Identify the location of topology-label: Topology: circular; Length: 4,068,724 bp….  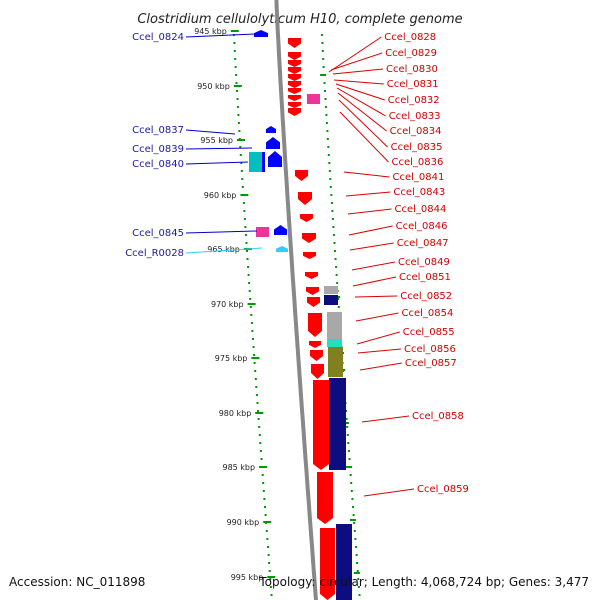
(423, 582).